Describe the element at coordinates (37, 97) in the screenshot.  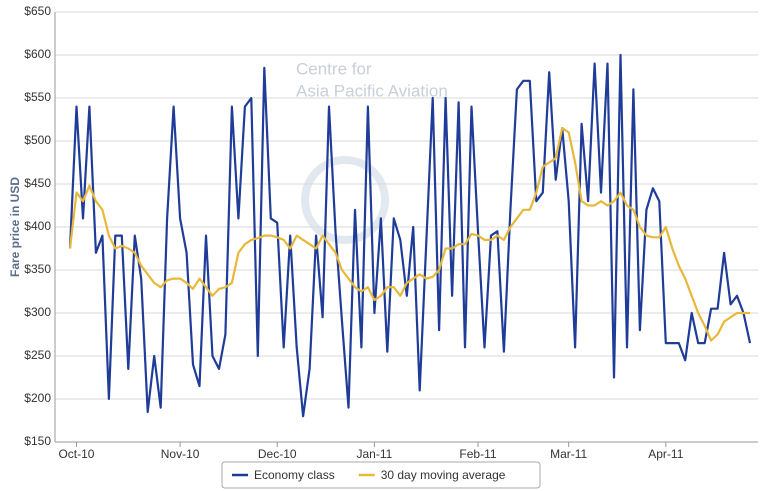
I see `y-tick-label: $550` at that location.